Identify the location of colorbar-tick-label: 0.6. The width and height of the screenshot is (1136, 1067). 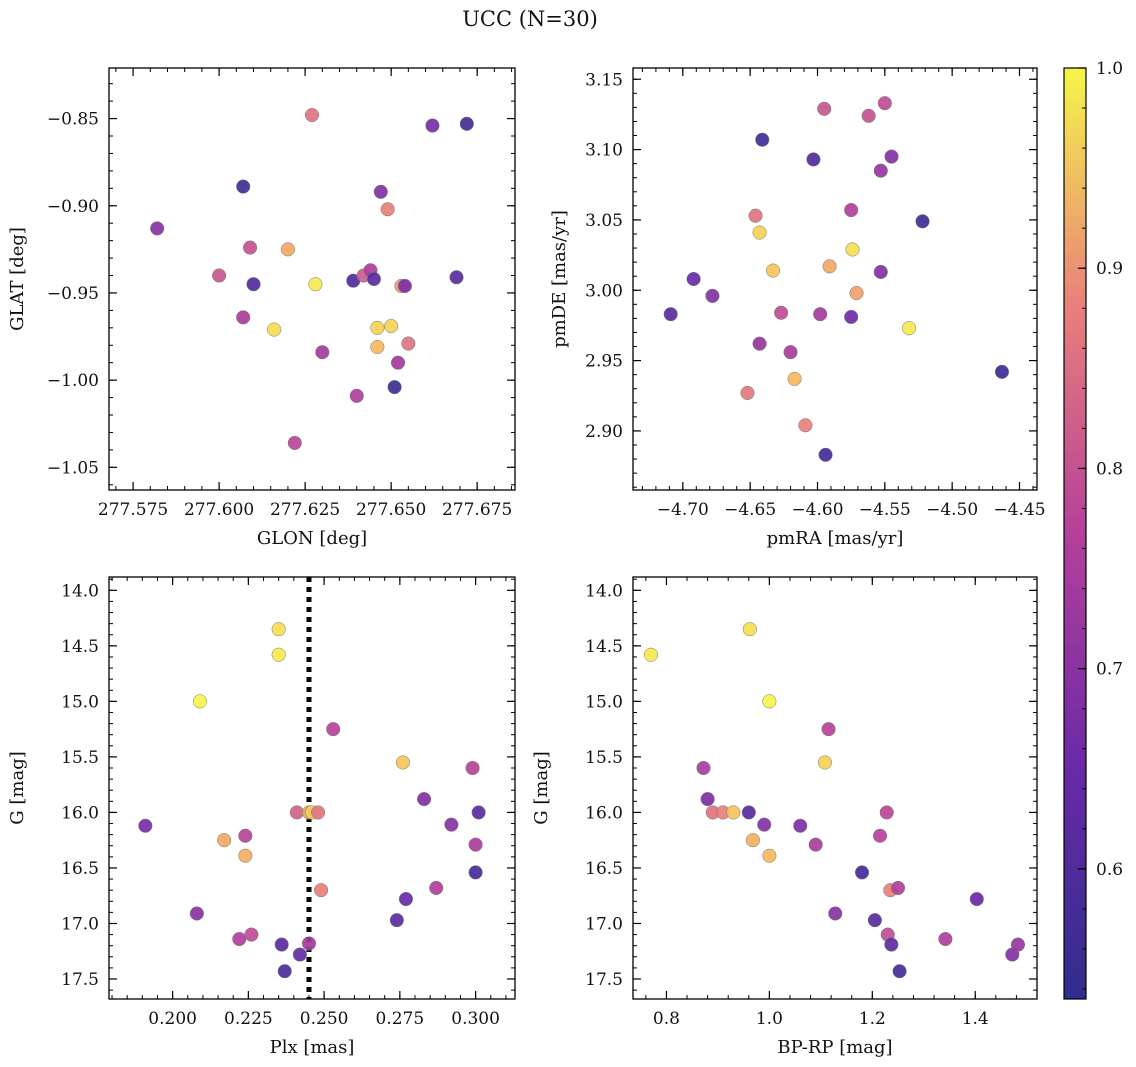
(1109, 870).